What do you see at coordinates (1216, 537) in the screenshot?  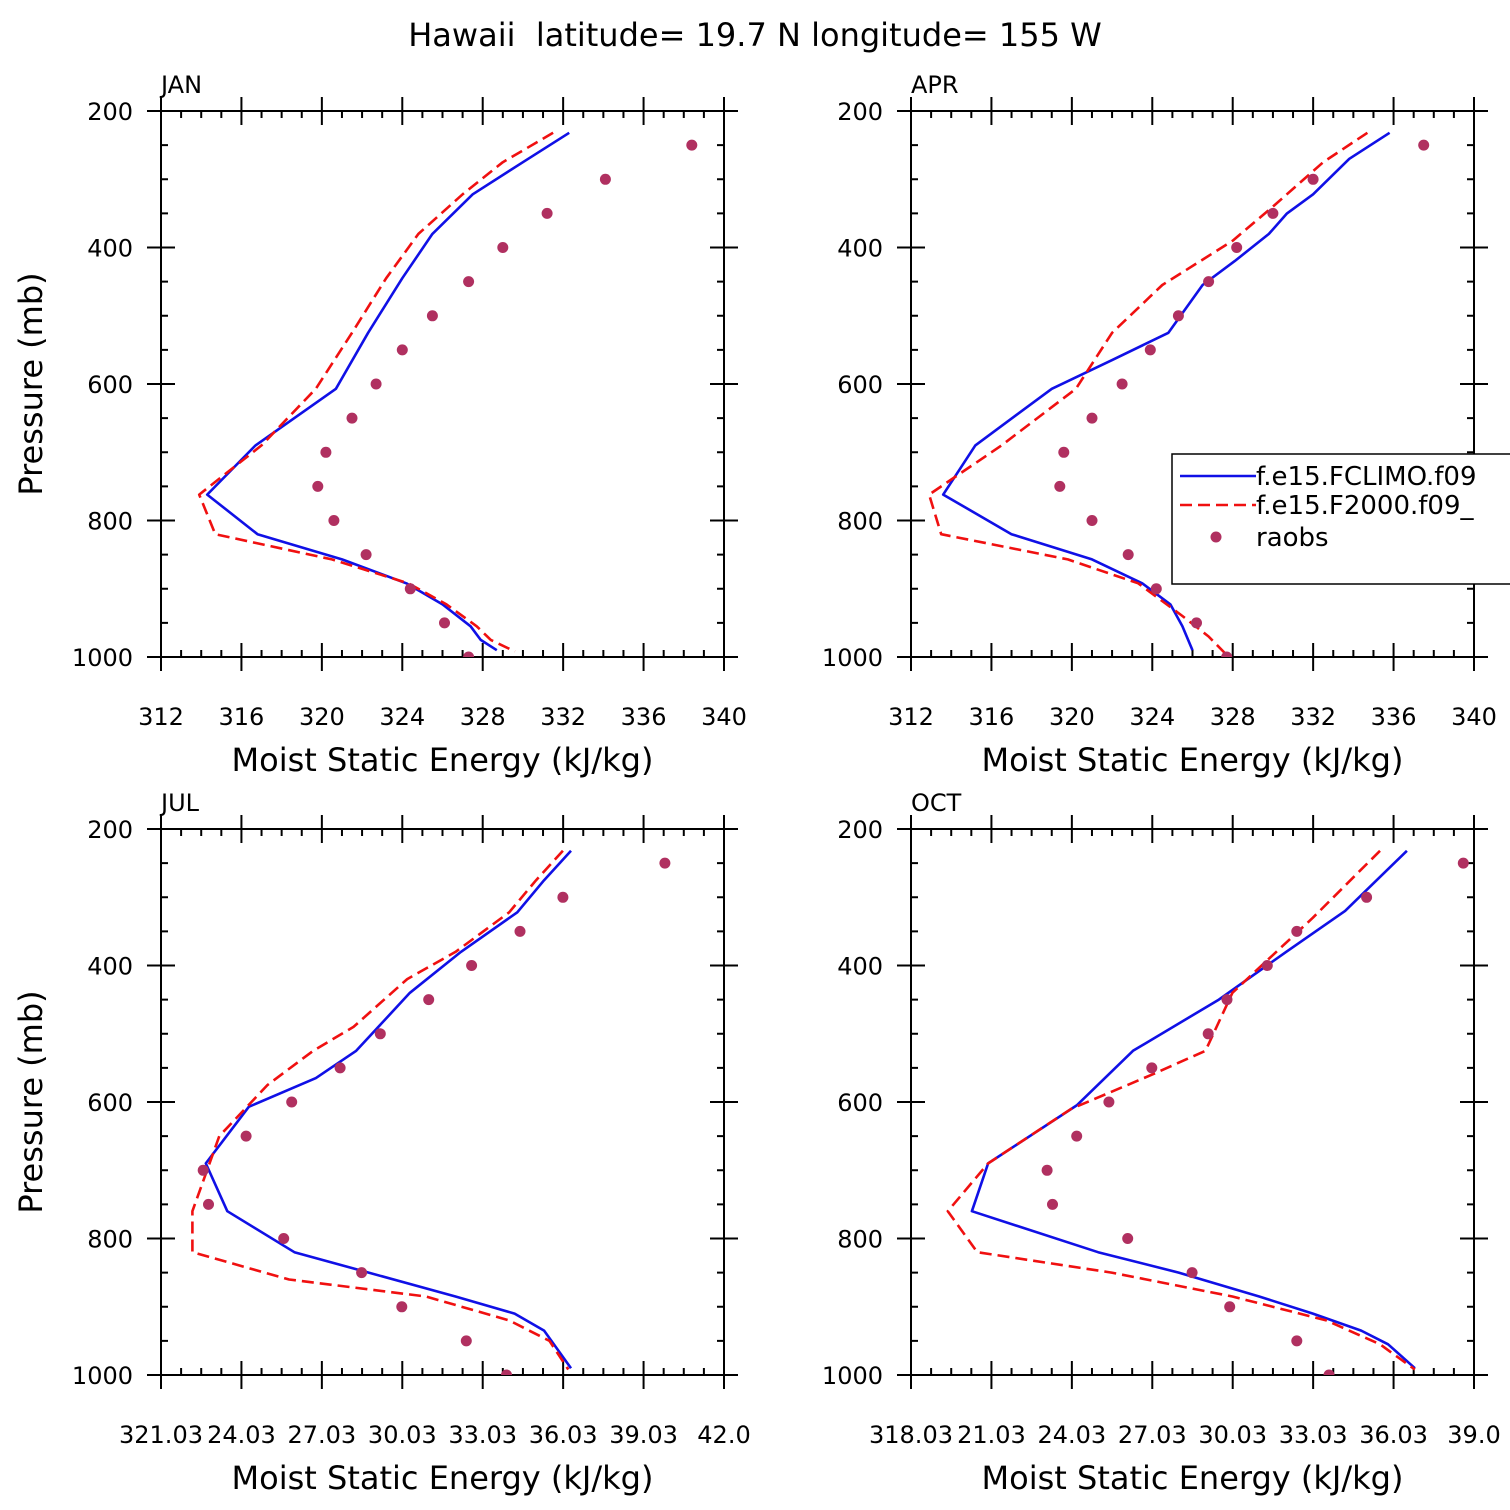 I see `legend-marker-raobs` at bounding box center [1216, 537].